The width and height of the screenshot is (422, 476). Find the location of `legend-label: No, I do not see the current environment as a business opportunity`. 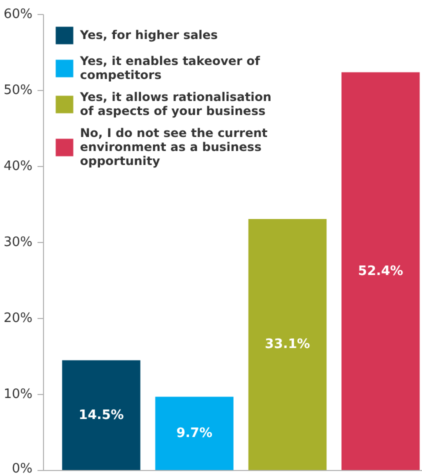

legend-label: No, I do not see the current environment as a business opportunity is located at coordinates (174, 147).